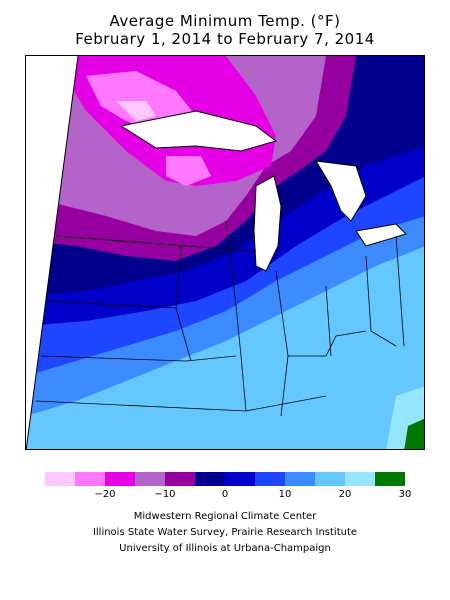 This screenshot has width=450, height=600. What do you see at coordinates (225, 21) in the screenshot?
I see `map-title: Average Minimum Temp. (°F)` at bounding box center [225, 21].